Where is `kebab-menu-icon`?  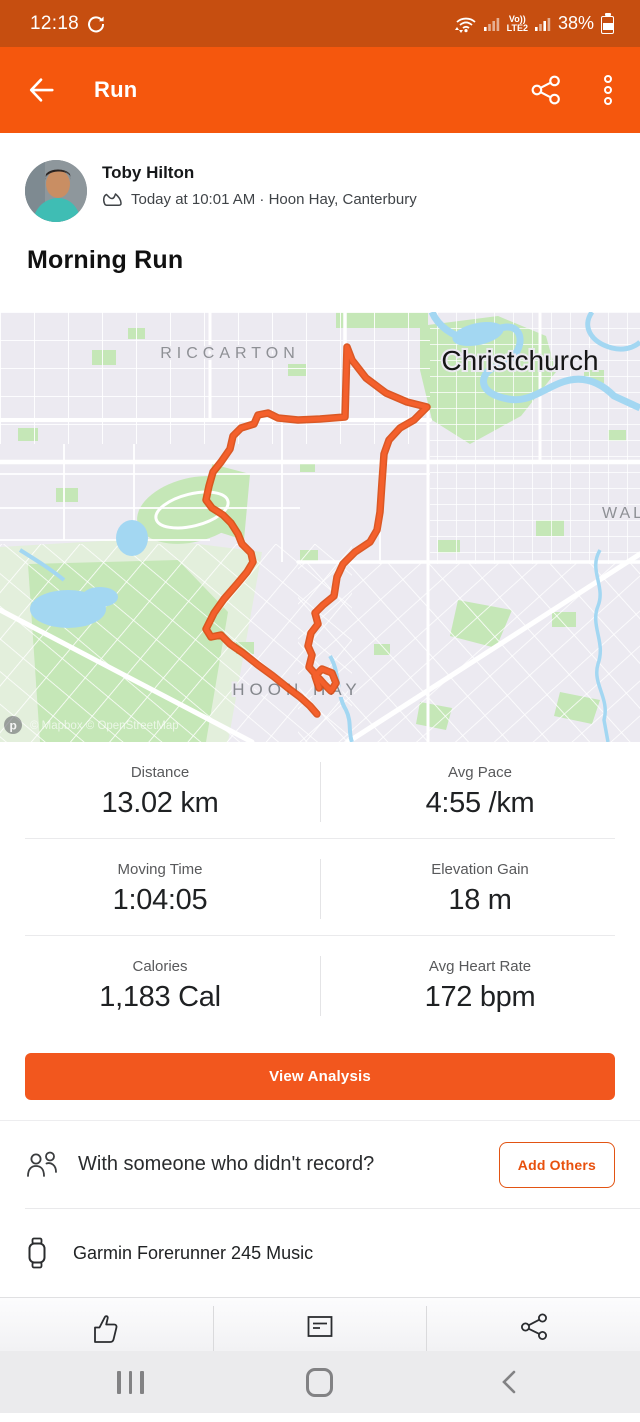 kebab-menu-icon is located at coordinates (608, 90).